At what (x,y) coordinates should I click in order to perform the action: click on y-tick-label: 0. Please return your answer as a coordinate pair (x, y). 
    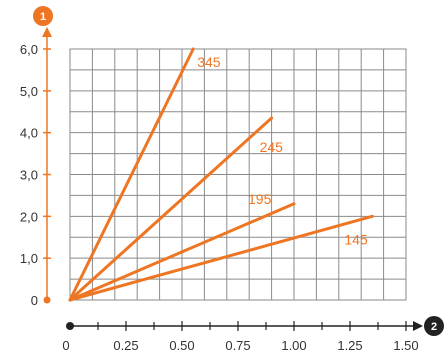
    Looking at the image, I should click on (34, 300).